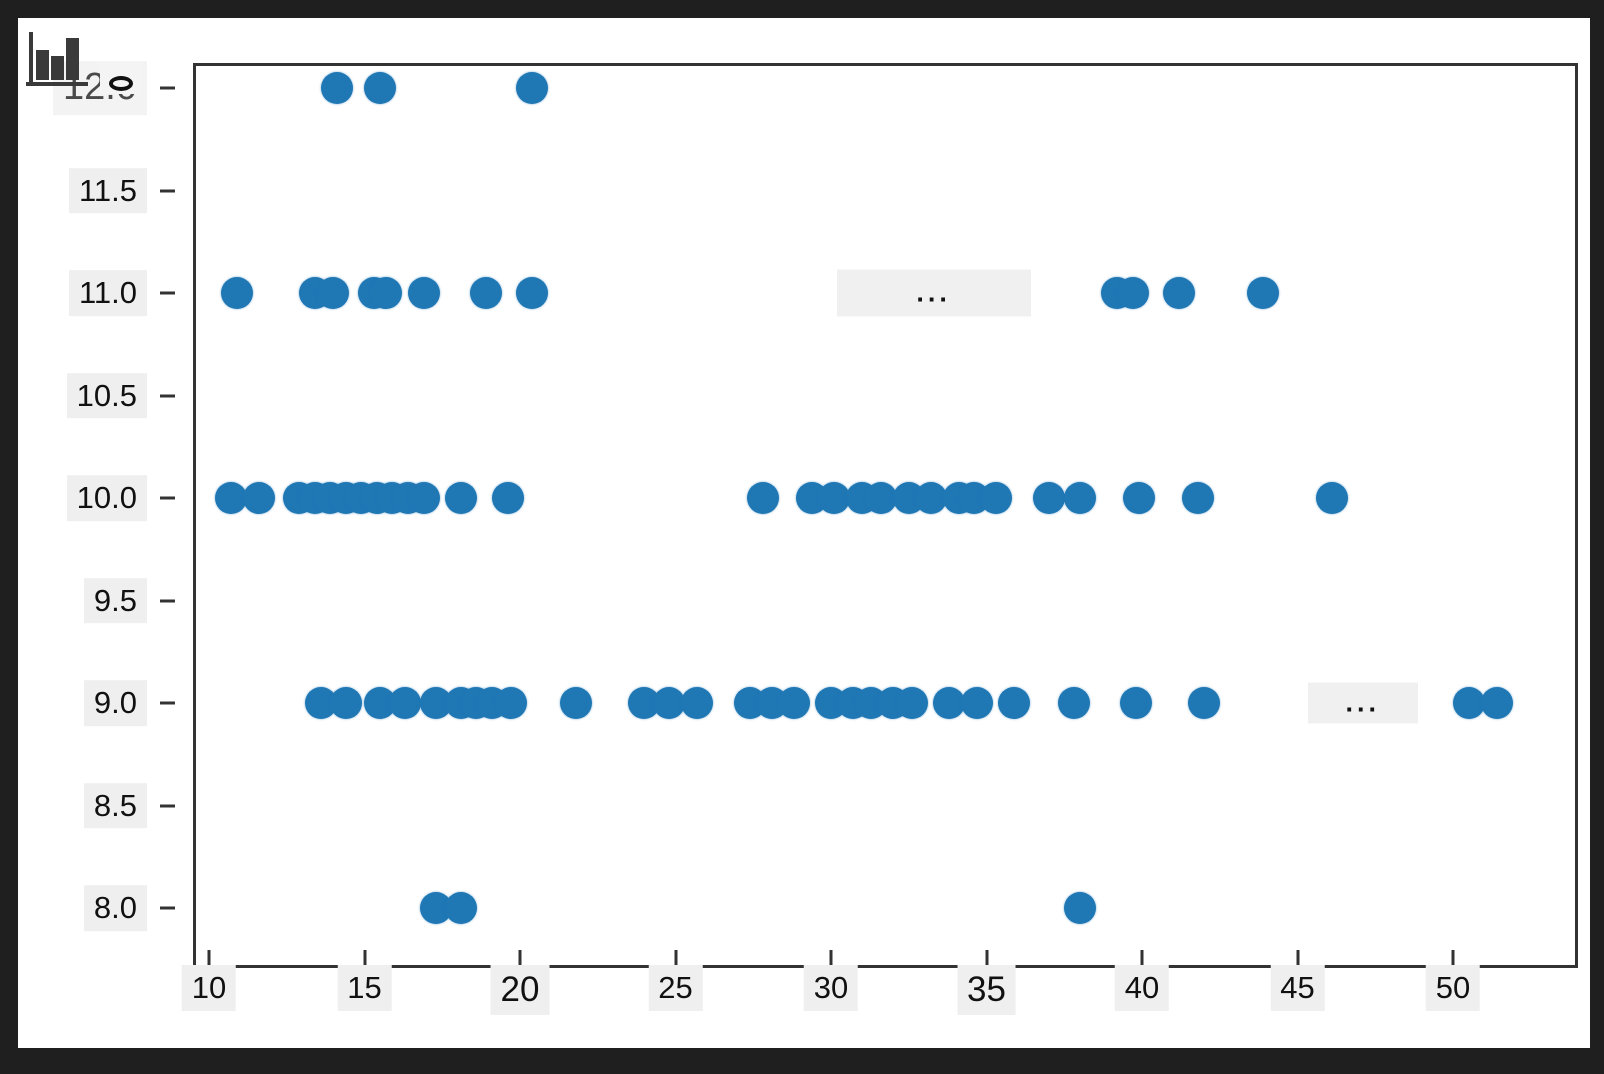 The height and width of the screenshot is (1074, 1604). What do you see at coordinates (121, 83) in the screenshot?
I see `o-marker-icon` at bounding box center [121, 83].